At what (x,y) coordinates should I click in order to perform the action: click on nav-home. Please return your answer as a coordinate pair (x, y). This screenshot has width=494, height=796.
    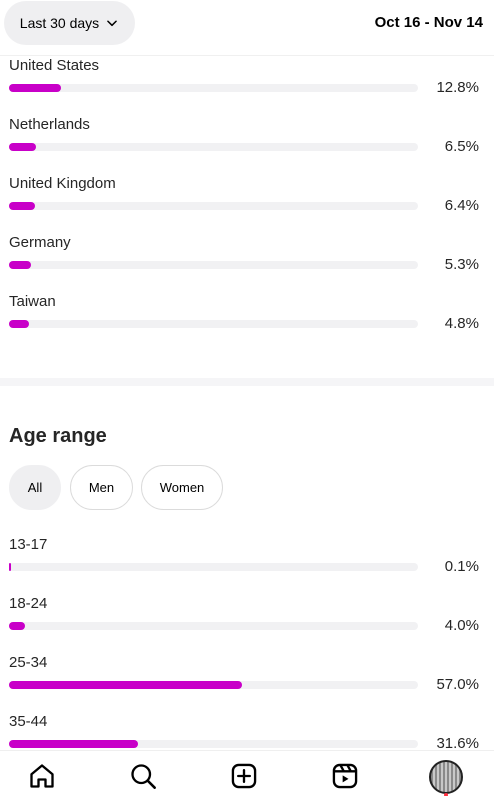
    Looking at the image, I should click on (42, 776).